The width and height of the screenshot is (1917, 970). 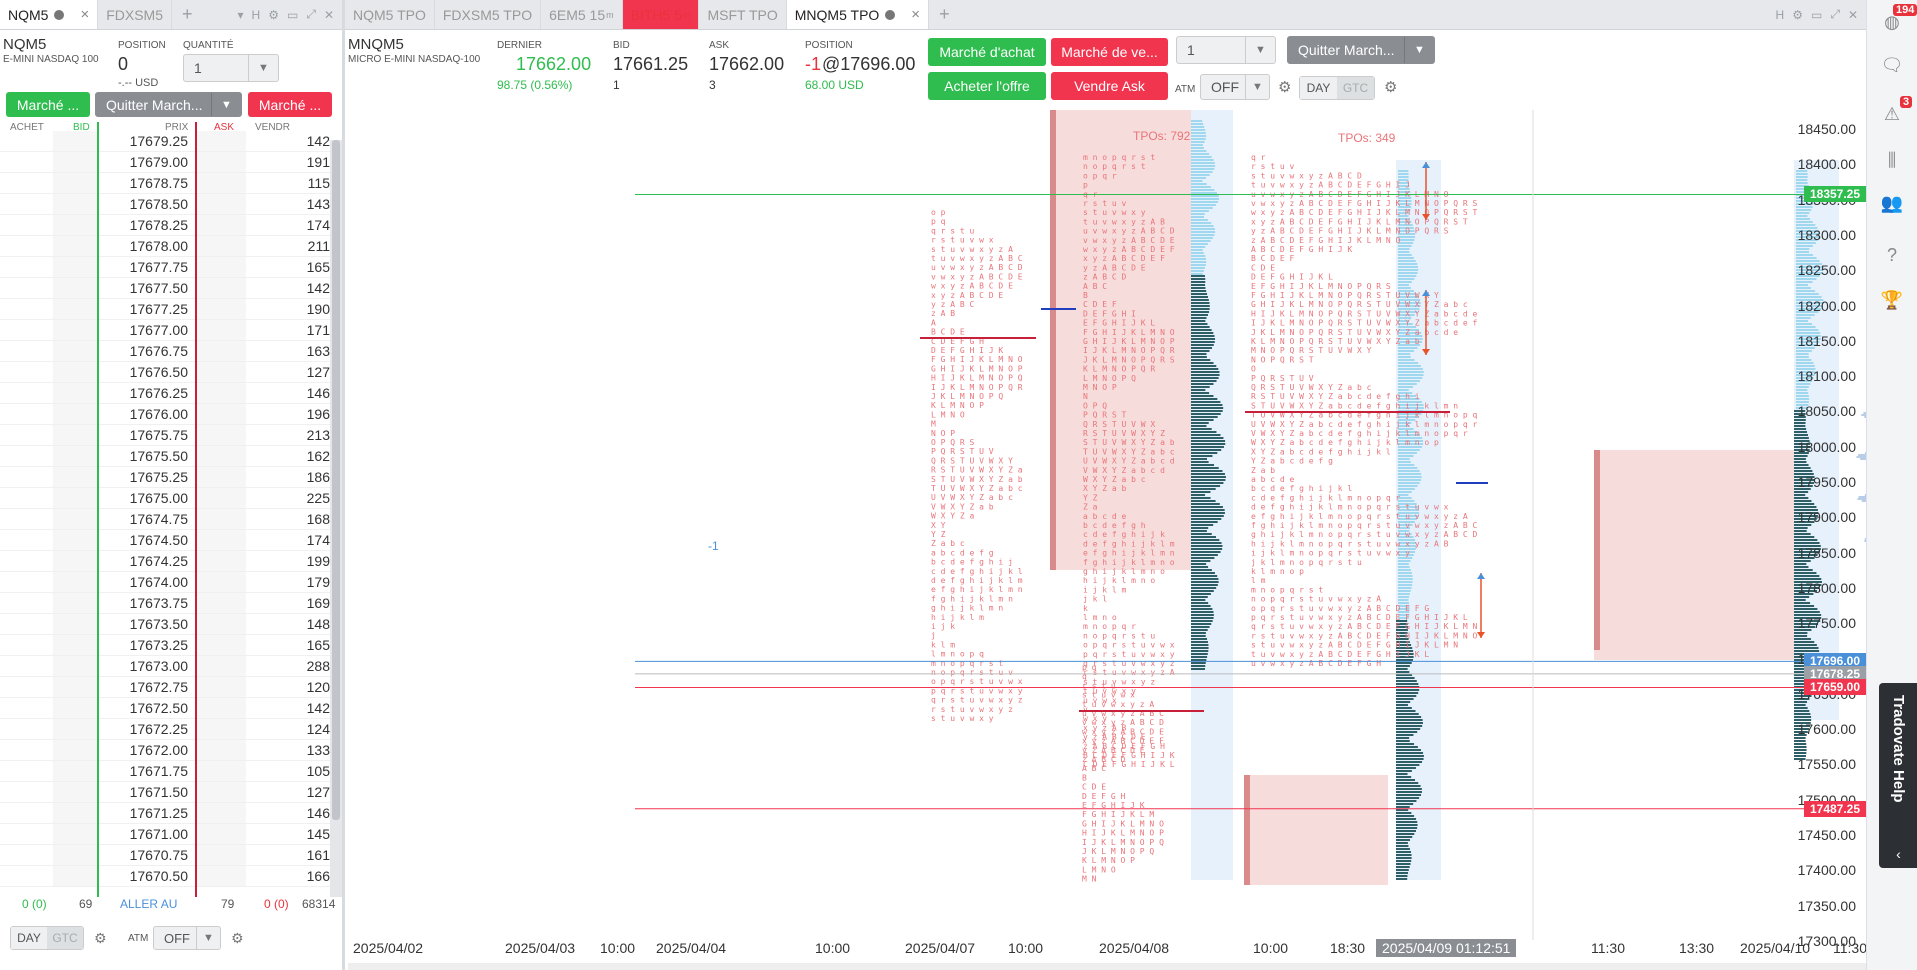 I want to click on window-icon: ▭, so click(x=1816, y=14).